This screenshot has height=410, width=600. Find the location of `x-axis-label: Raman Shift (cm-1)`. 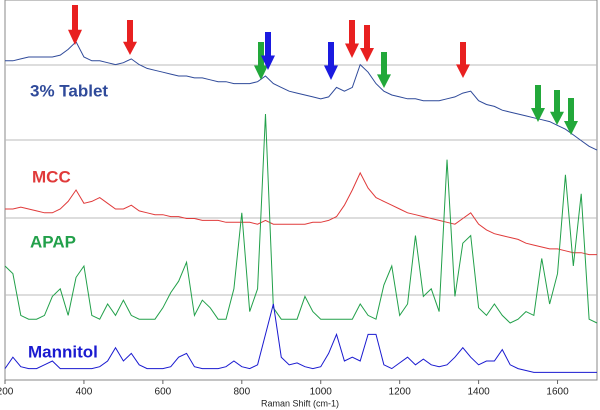

x-axis-label: Raman Shift (cm-1) is located at coordinates (300, 403).